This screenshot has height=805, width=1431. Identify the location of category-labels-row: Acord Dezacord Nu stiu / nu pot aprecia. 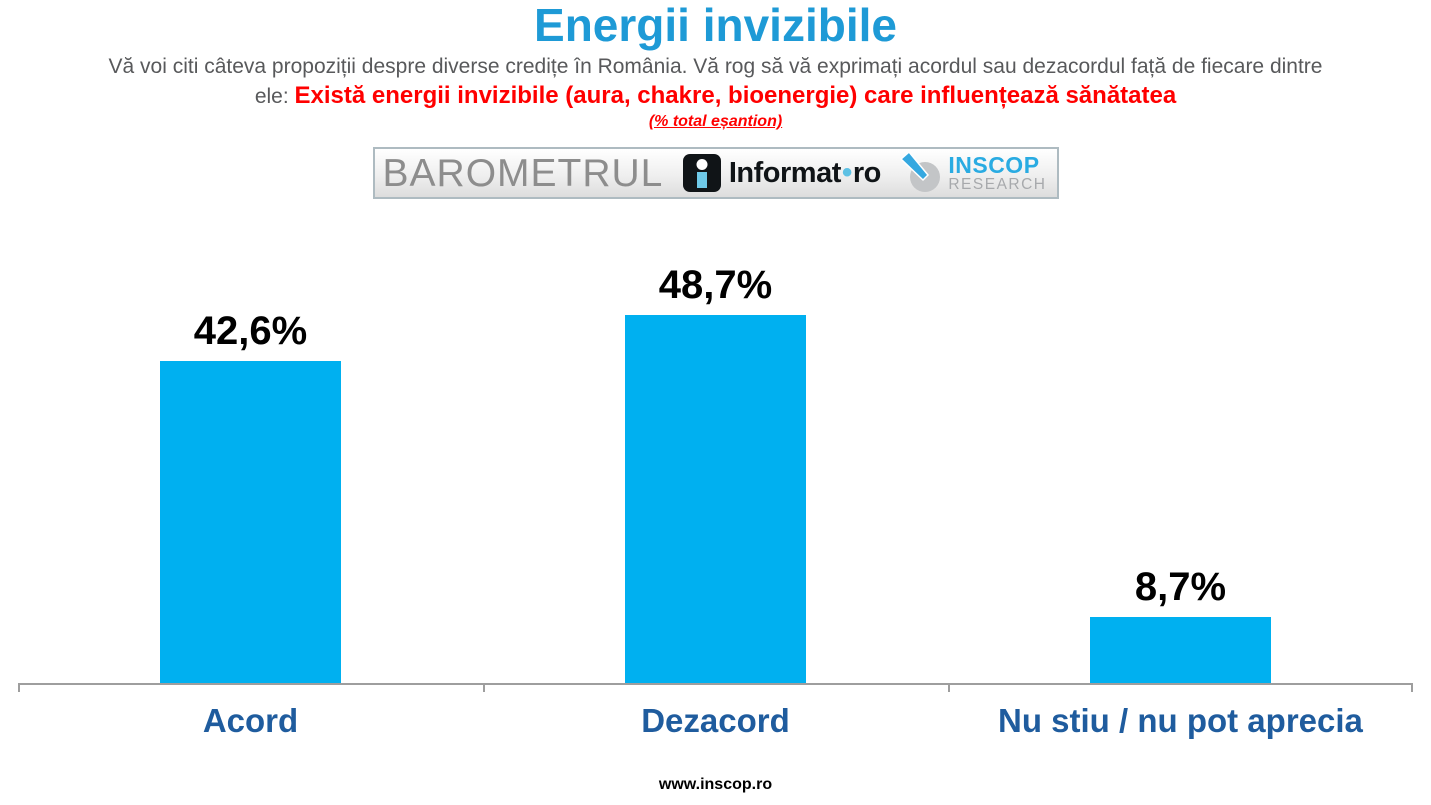
(715, 721).